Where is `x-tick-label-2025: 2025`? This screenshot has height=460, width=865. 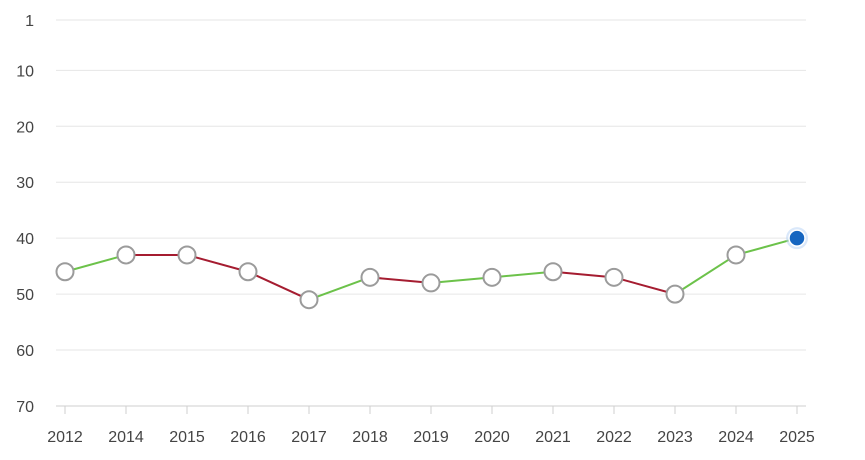 x-tick-label-2025: 2025 is located at coordinates (797, 437).